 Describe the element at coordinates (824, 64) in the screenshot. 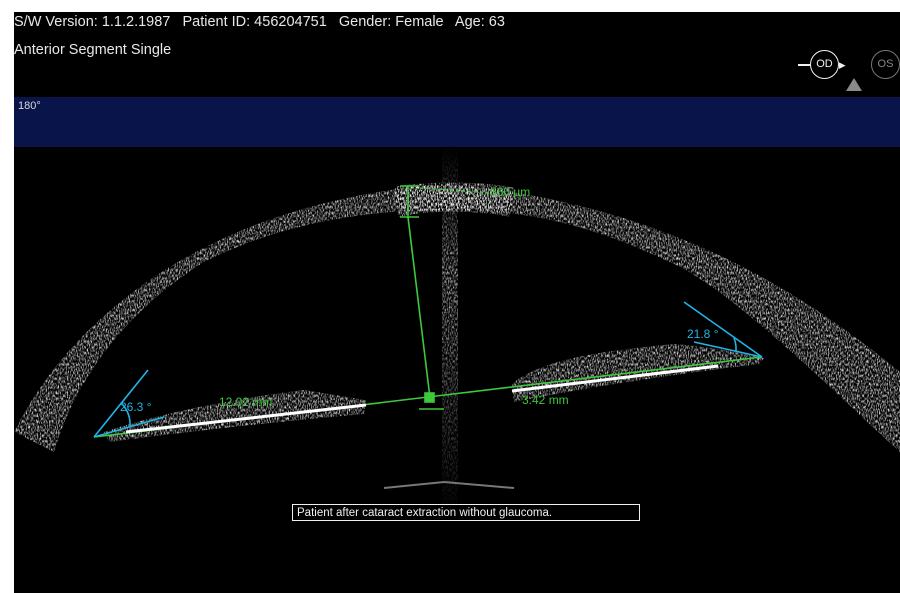

I see `od-eye-button: OD` at that location.